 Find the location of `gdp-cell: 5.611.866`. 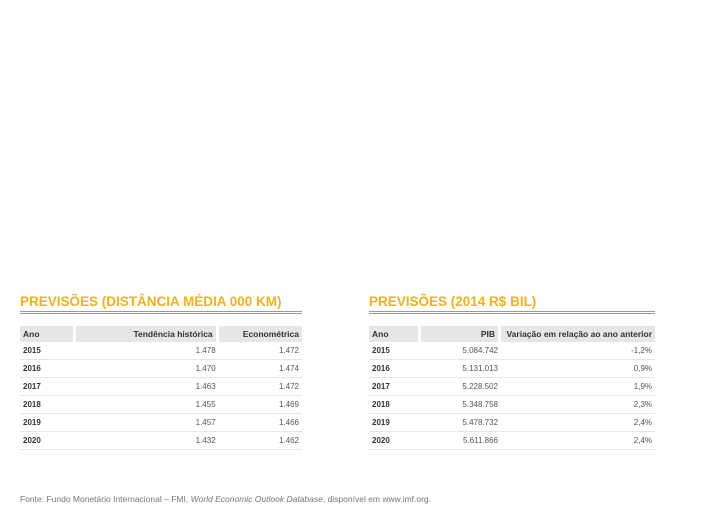

gdp-cell: 5.611.866 is located at coordinates (461, 441).